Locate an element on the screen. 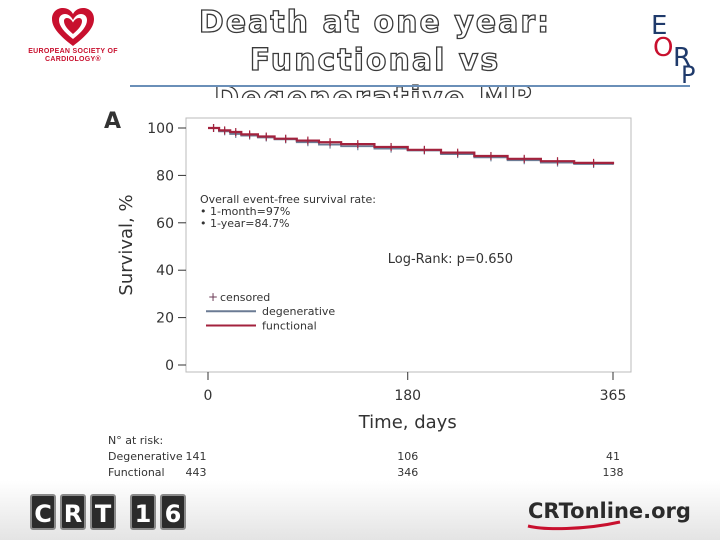 The height and width of the screenshot is (540, 720). y-tick-label-60: 60 is located at coordinates (165, 224).